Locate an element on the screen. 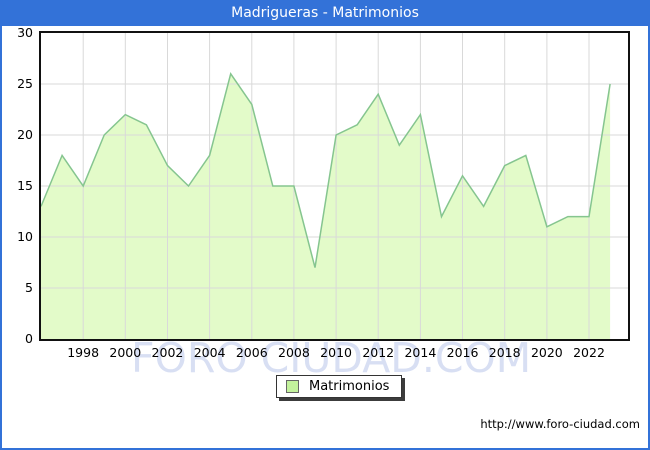  x-tick-label: 2014 is located at coordinates (420, 352).